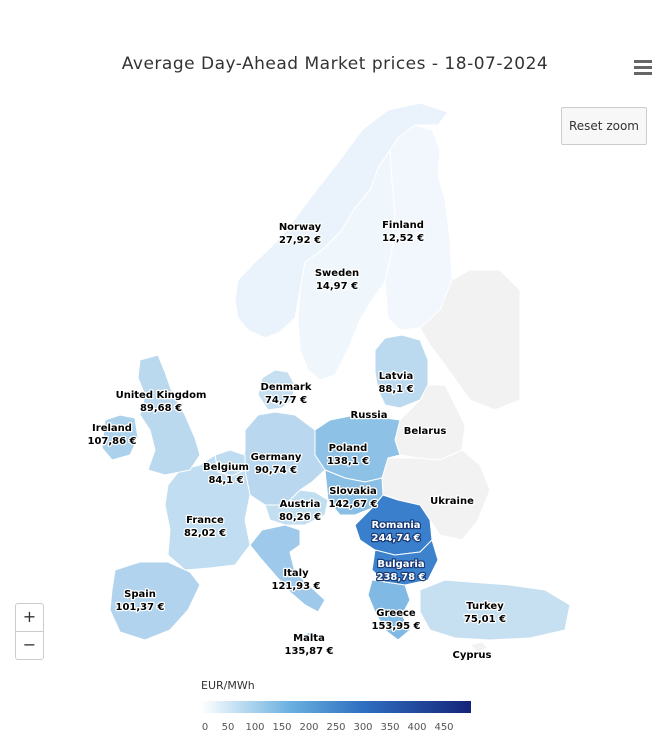 This screenshot has width=658, height=736. Describe the element at coordinates (300, 504) in the screenshot. I see `country-name: Austria` at that location.